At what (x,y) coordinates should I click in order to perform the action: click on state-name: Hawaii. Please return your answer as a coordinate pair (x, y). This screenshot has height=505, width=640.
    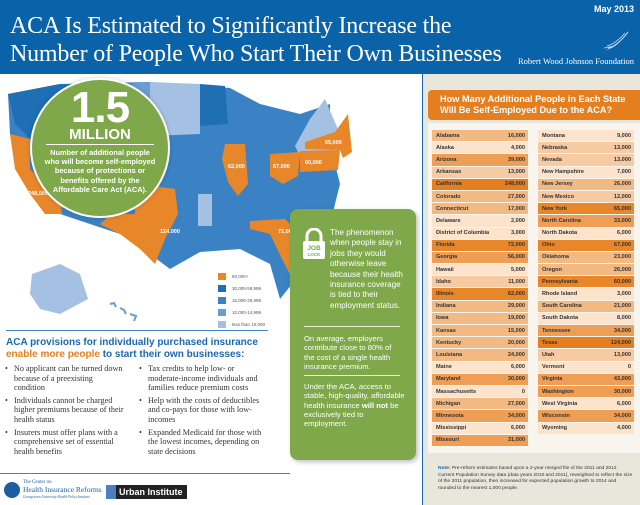
    Looking at the image, I should click on (445, 269).